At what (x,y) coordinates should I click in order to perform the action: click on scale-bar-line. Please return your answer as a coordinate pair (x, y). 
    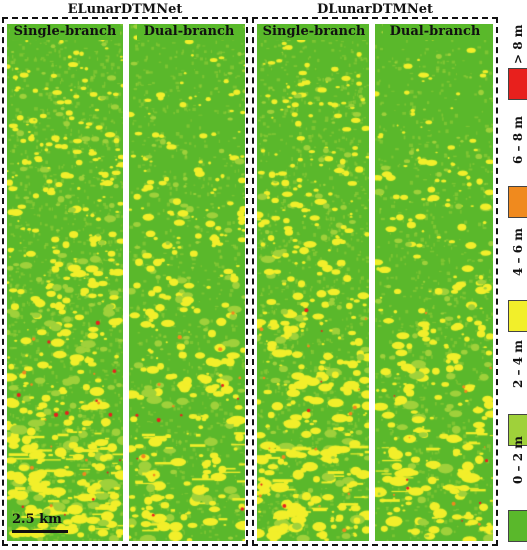
    Looking at the image, I should click on (40, 531).